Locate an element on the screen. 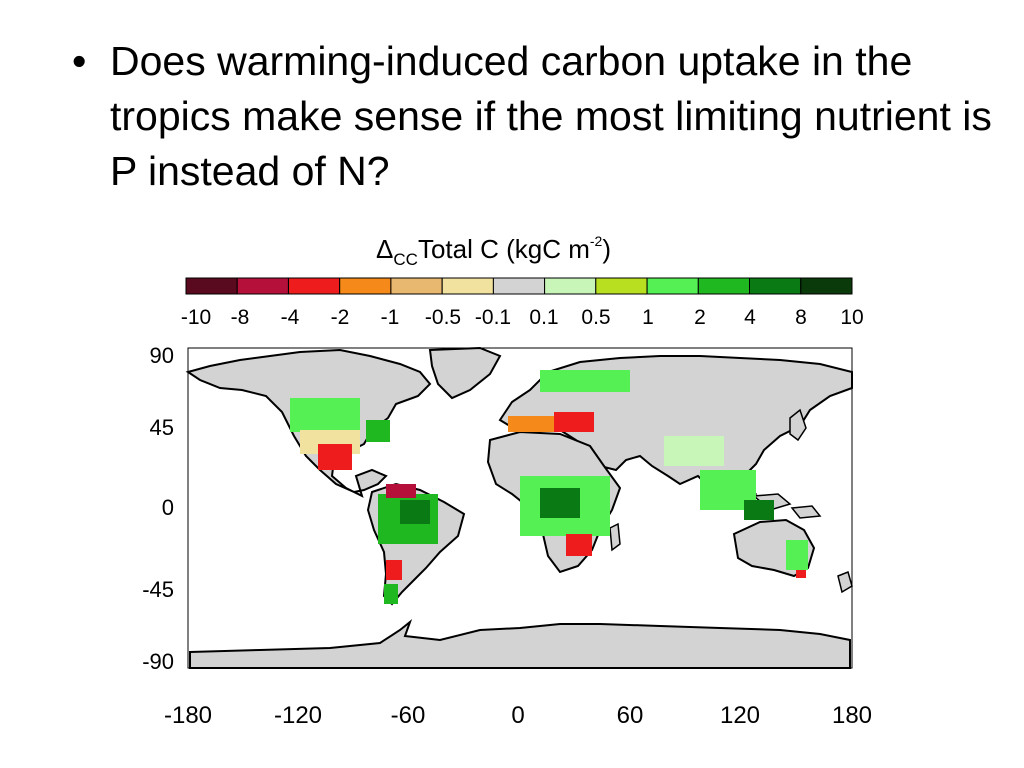 This screenshot has height=768, width=1024. antarctica is located at coordinates (520, 644).